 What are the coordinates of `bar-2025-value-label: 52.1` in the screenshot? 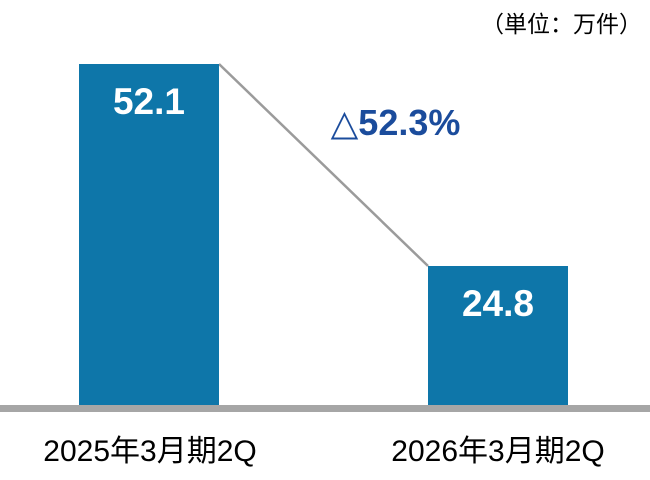 It's located at (148, 101).